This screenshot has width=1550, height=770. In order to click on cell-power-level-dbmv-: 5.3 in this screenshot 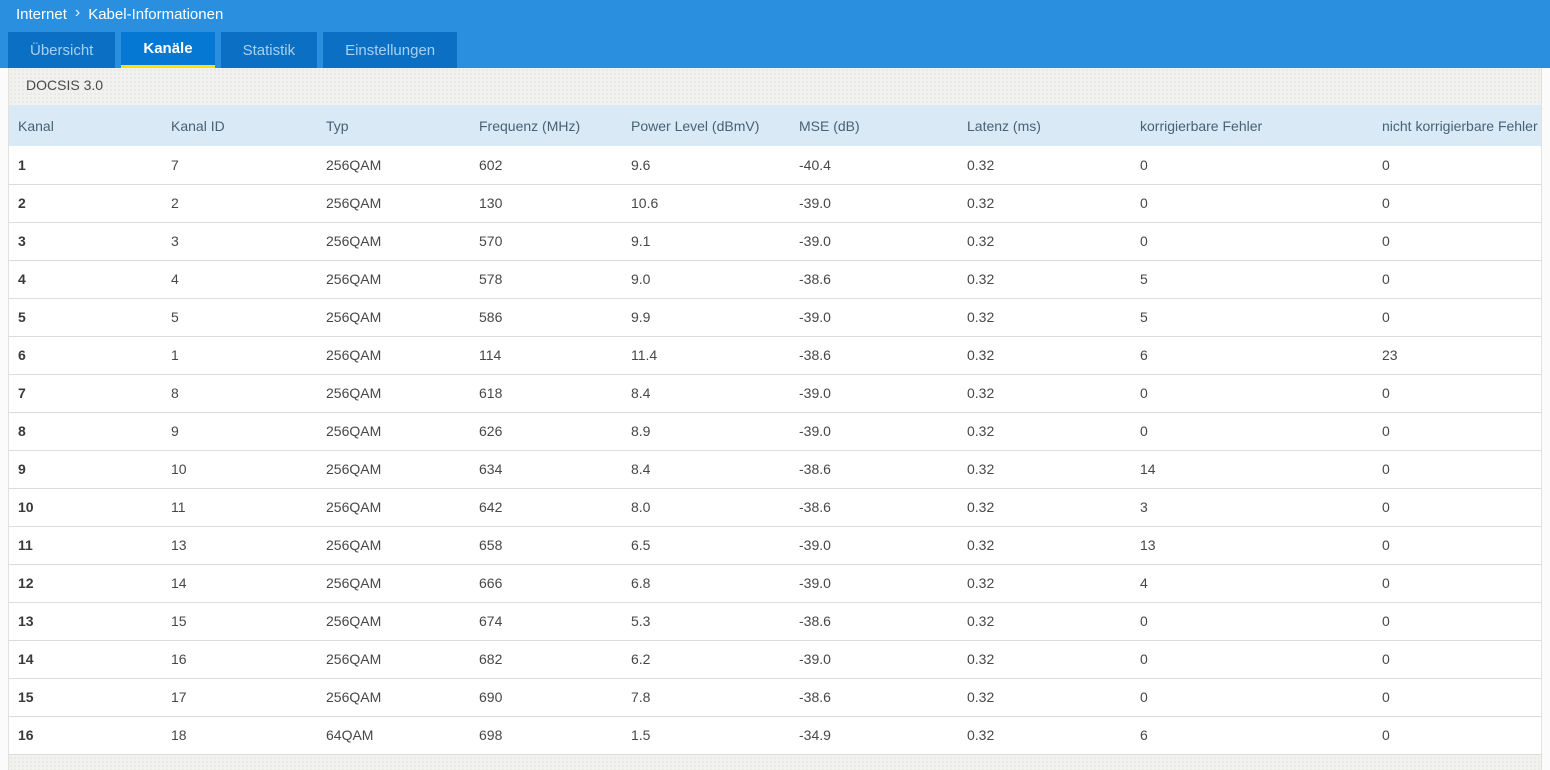, I will do `click(706, 621)`.